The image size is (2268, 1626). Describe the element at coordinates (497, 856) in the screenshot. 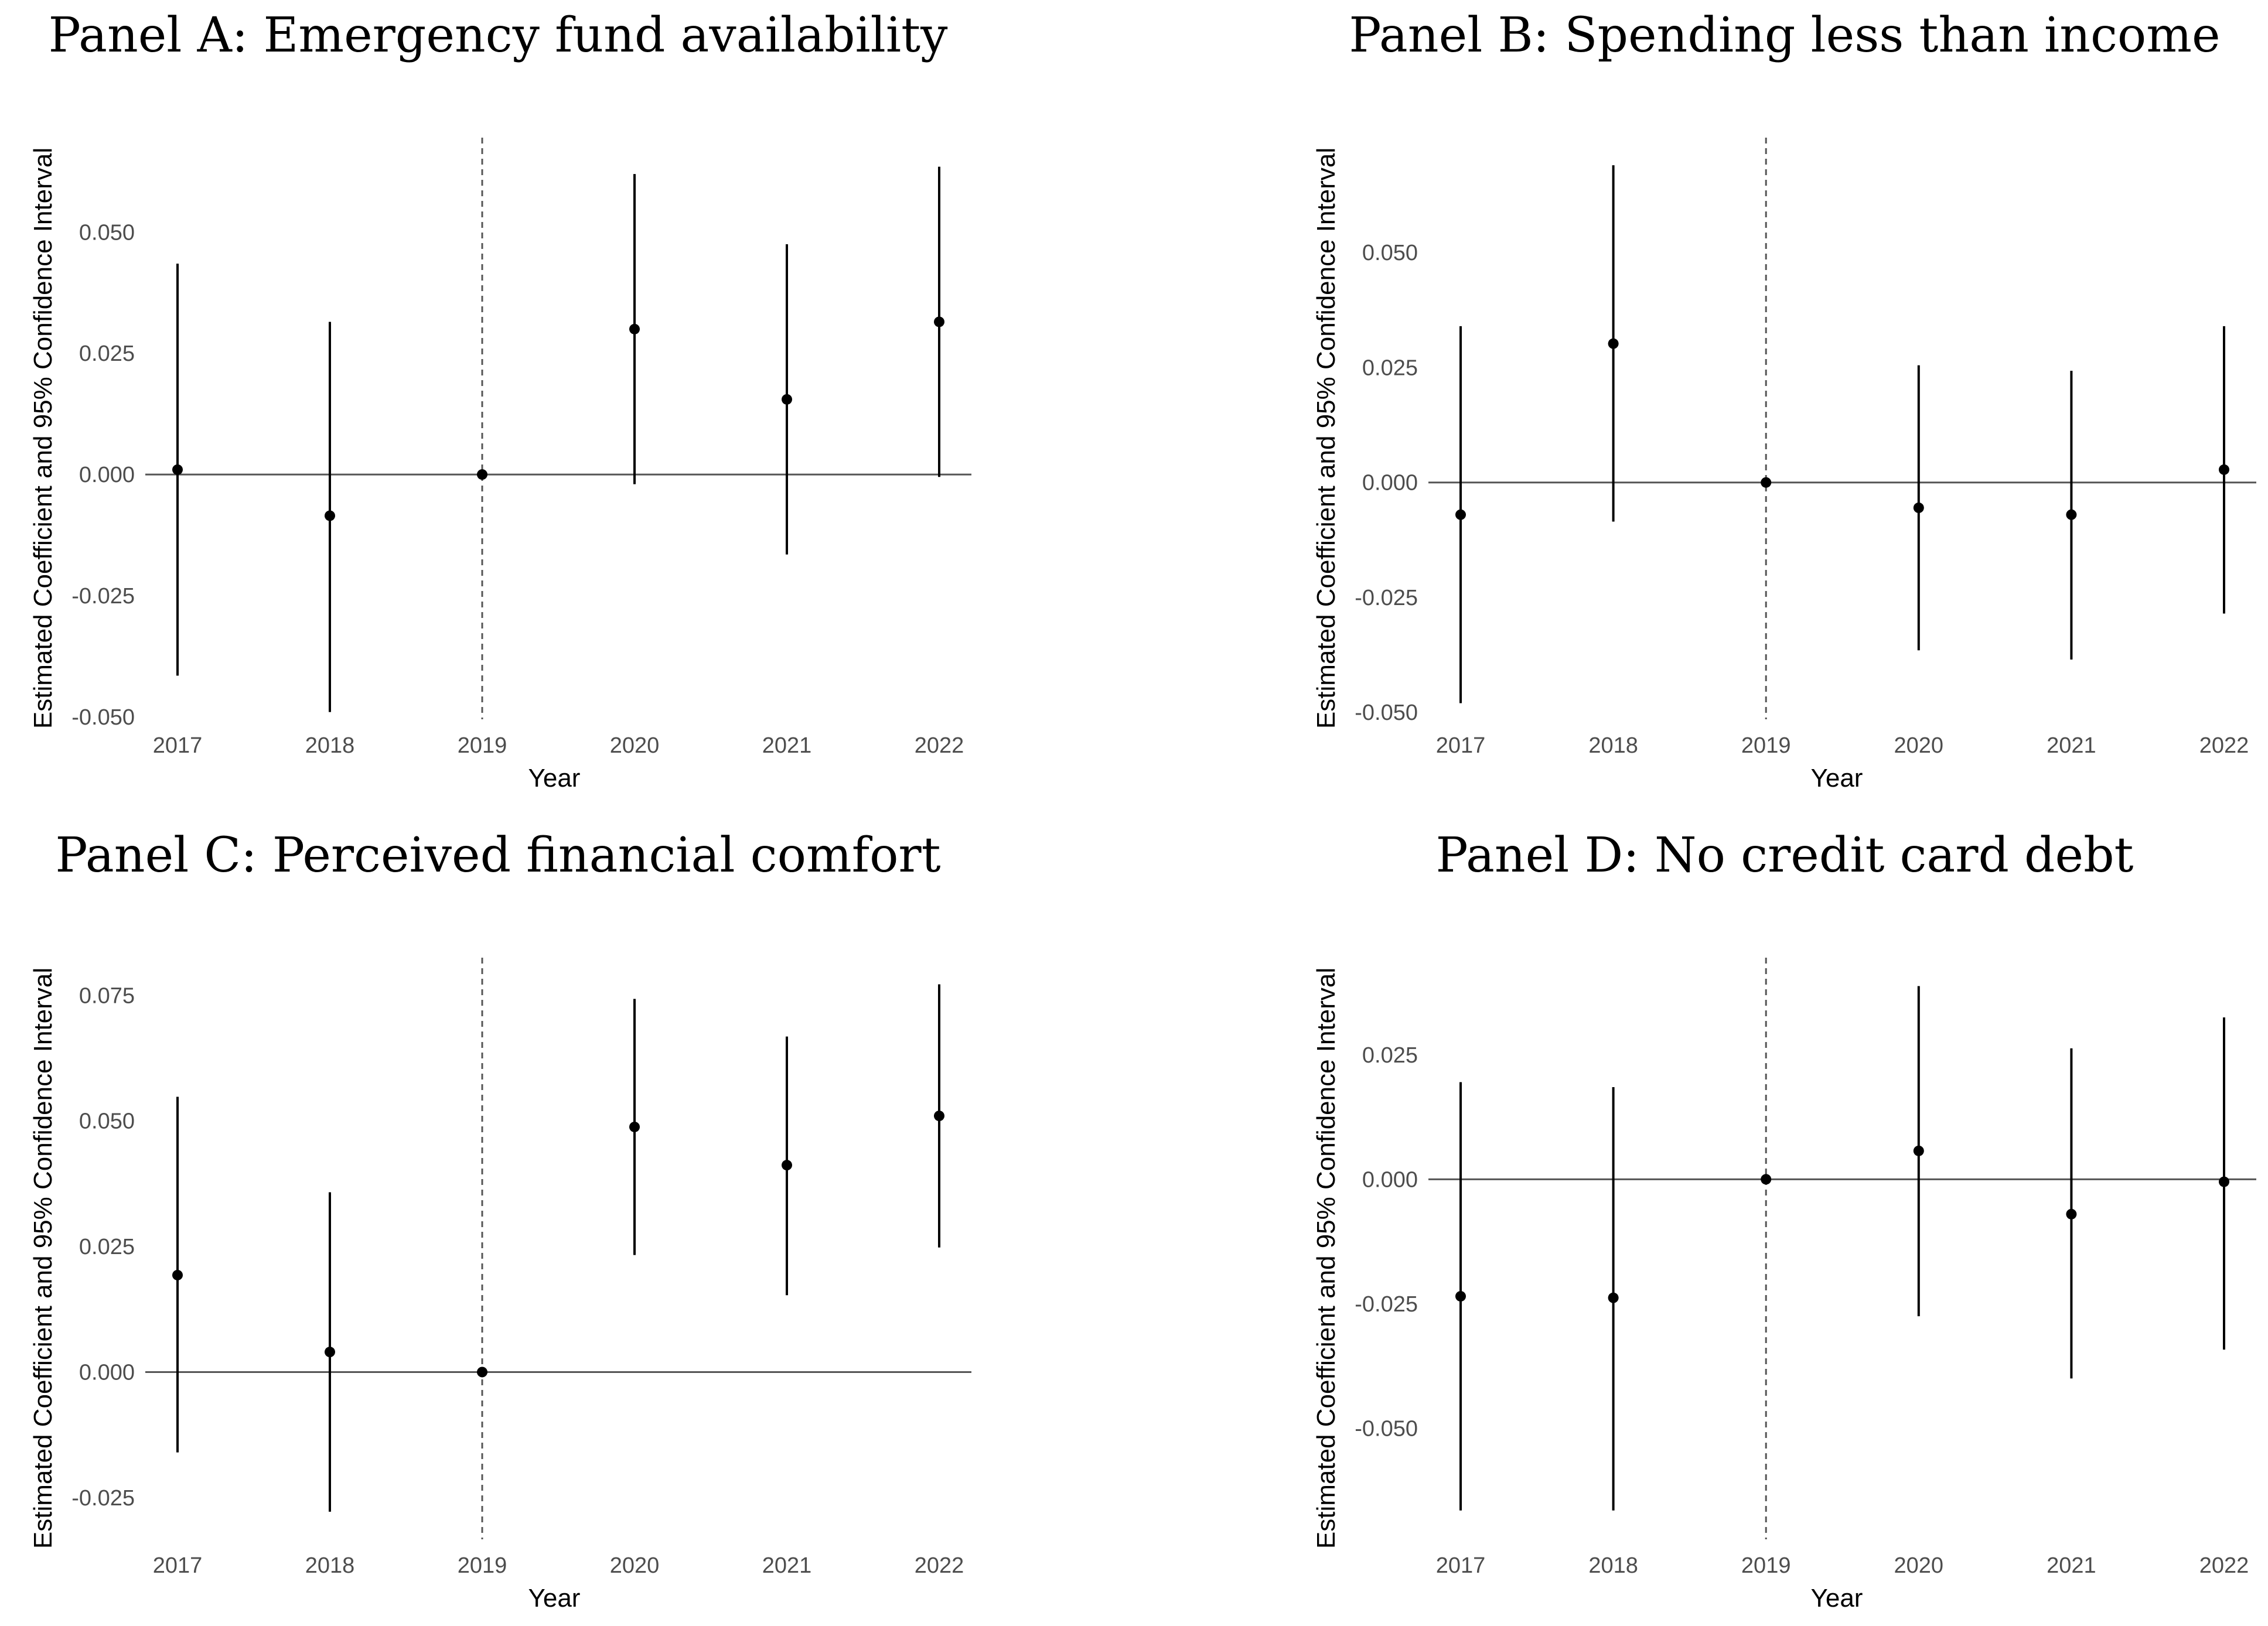

I see `panel-title: Panel C: Perceived financial comfort` at that location.